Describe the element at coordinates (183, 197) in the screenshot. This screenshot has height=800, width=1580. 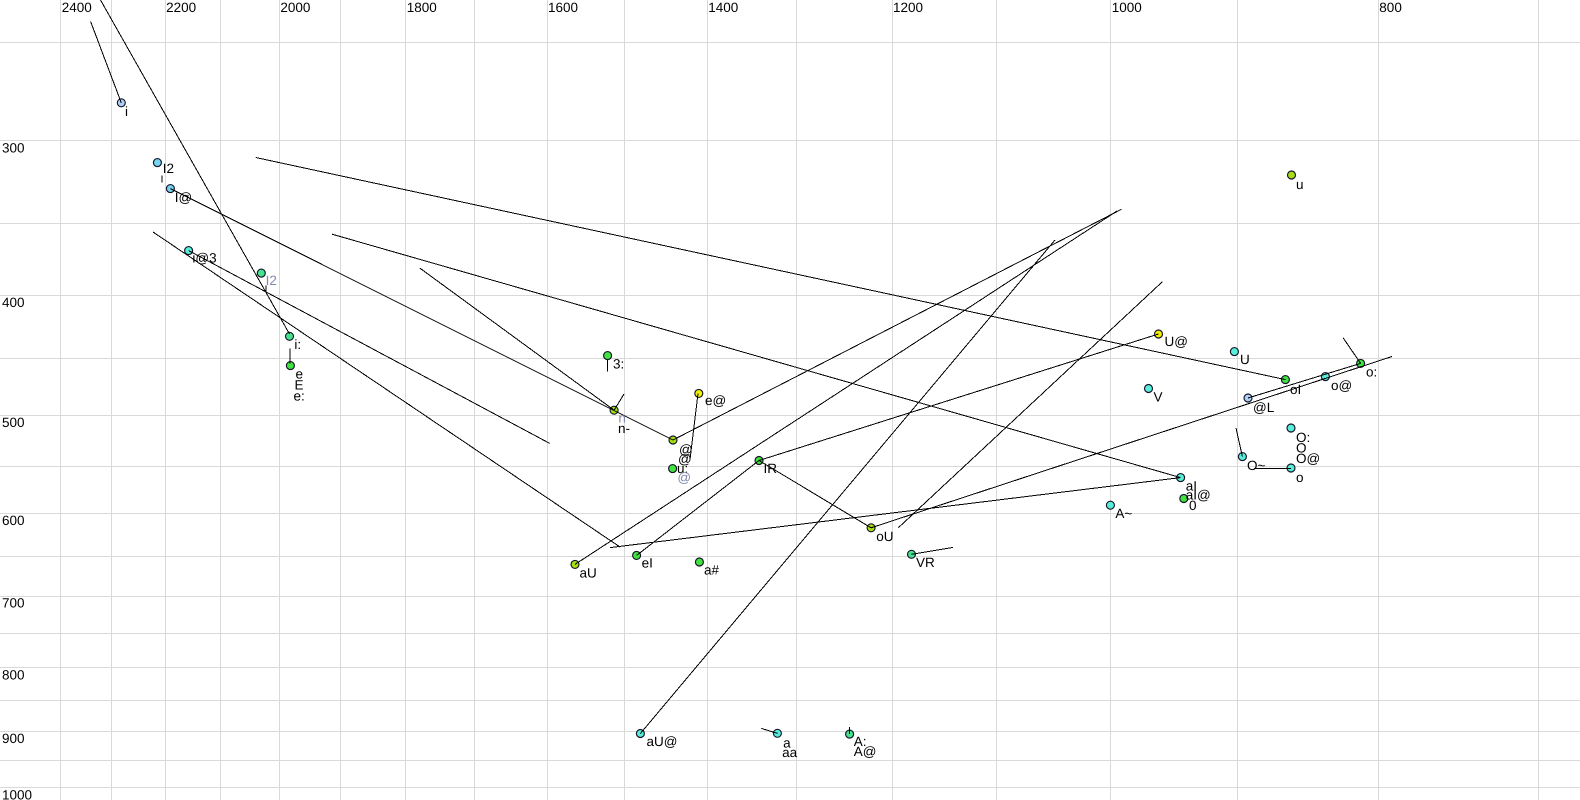
I see `svg-text: I@` at that location.